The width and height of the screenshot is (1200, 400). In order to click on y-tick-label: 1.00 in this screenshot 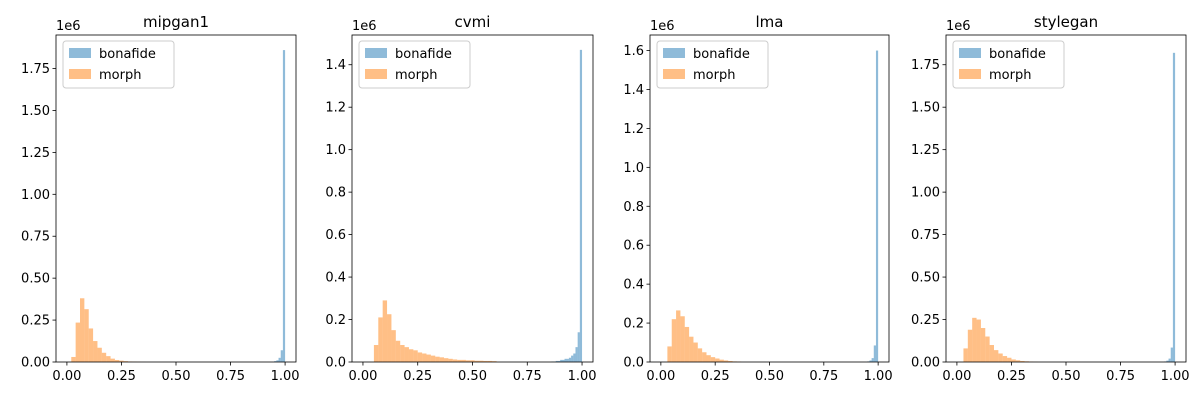, I will do `click(35, 195)`.